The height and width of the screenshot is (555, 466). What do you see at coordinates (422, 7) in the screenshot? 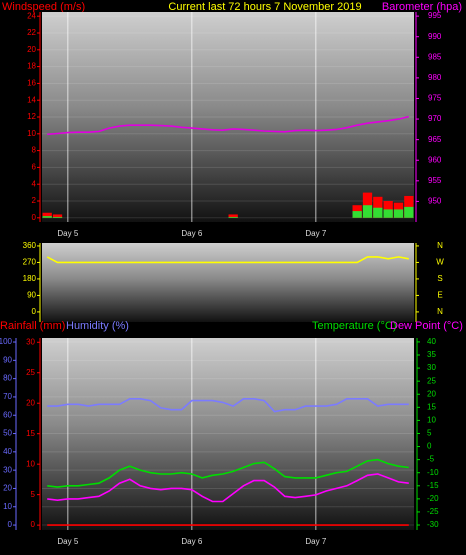
I see `y2-axis-label: Barometer (hpa)` at bounding box center [422, 7].